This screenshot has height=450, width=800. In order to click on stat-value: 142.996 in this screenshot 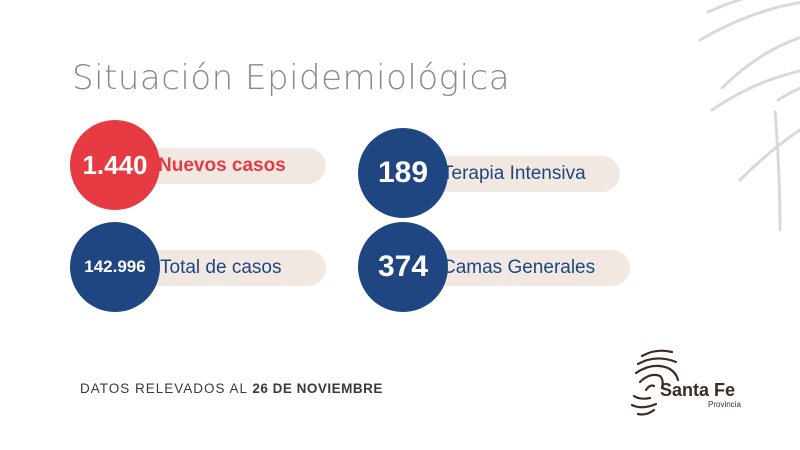, I will do `click(115, 266)`.